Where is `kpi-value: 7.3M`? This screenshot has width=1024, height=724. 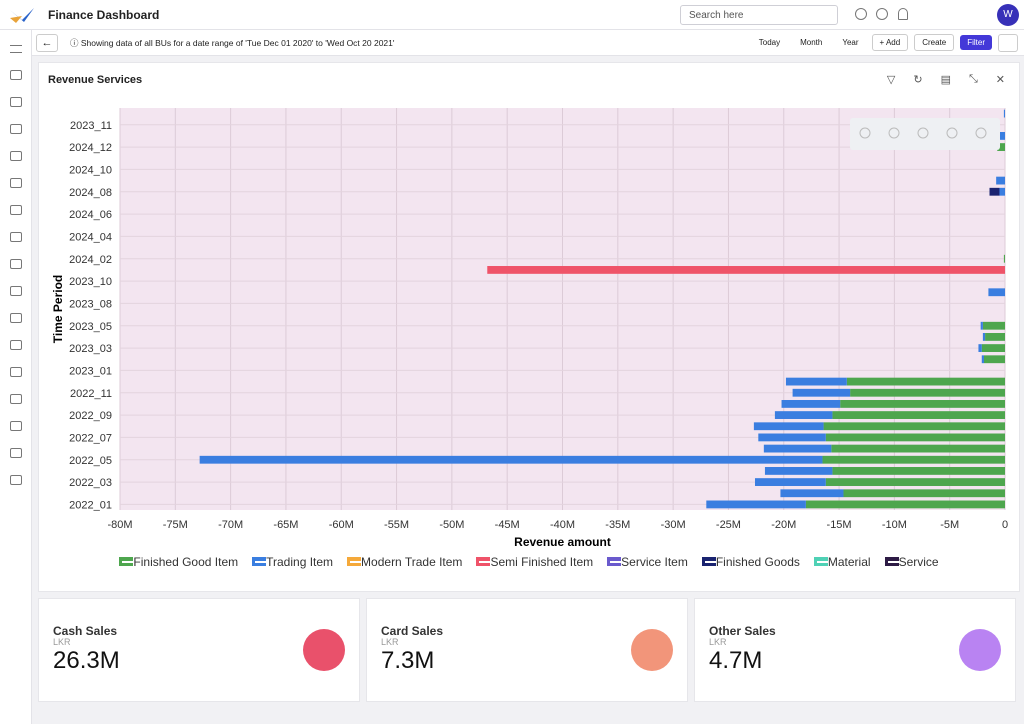
kpi-value: 7.3M is located at coordinates (408, 660).